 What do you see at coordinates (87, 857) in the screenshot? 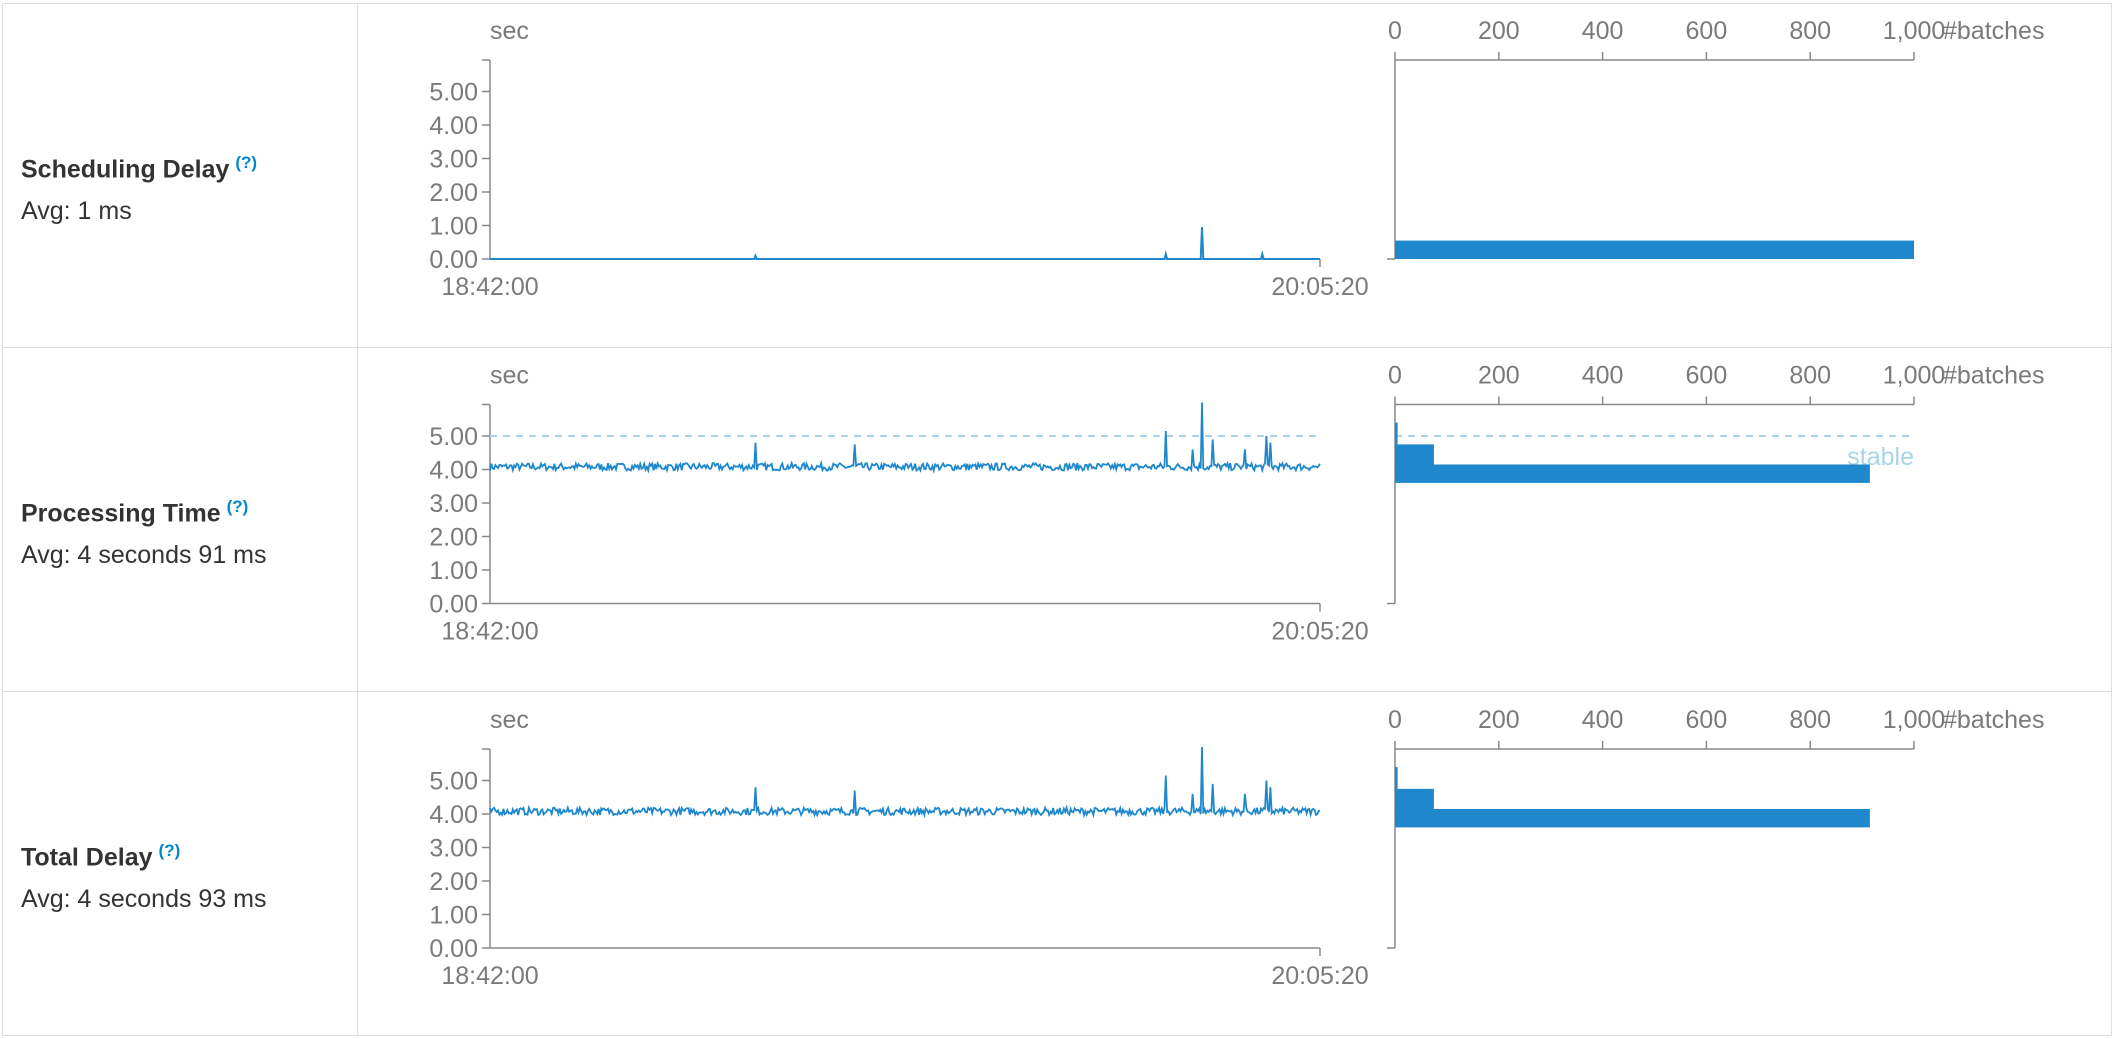
I see `metric-title: Total Delay` at bounding box center [87, 857].